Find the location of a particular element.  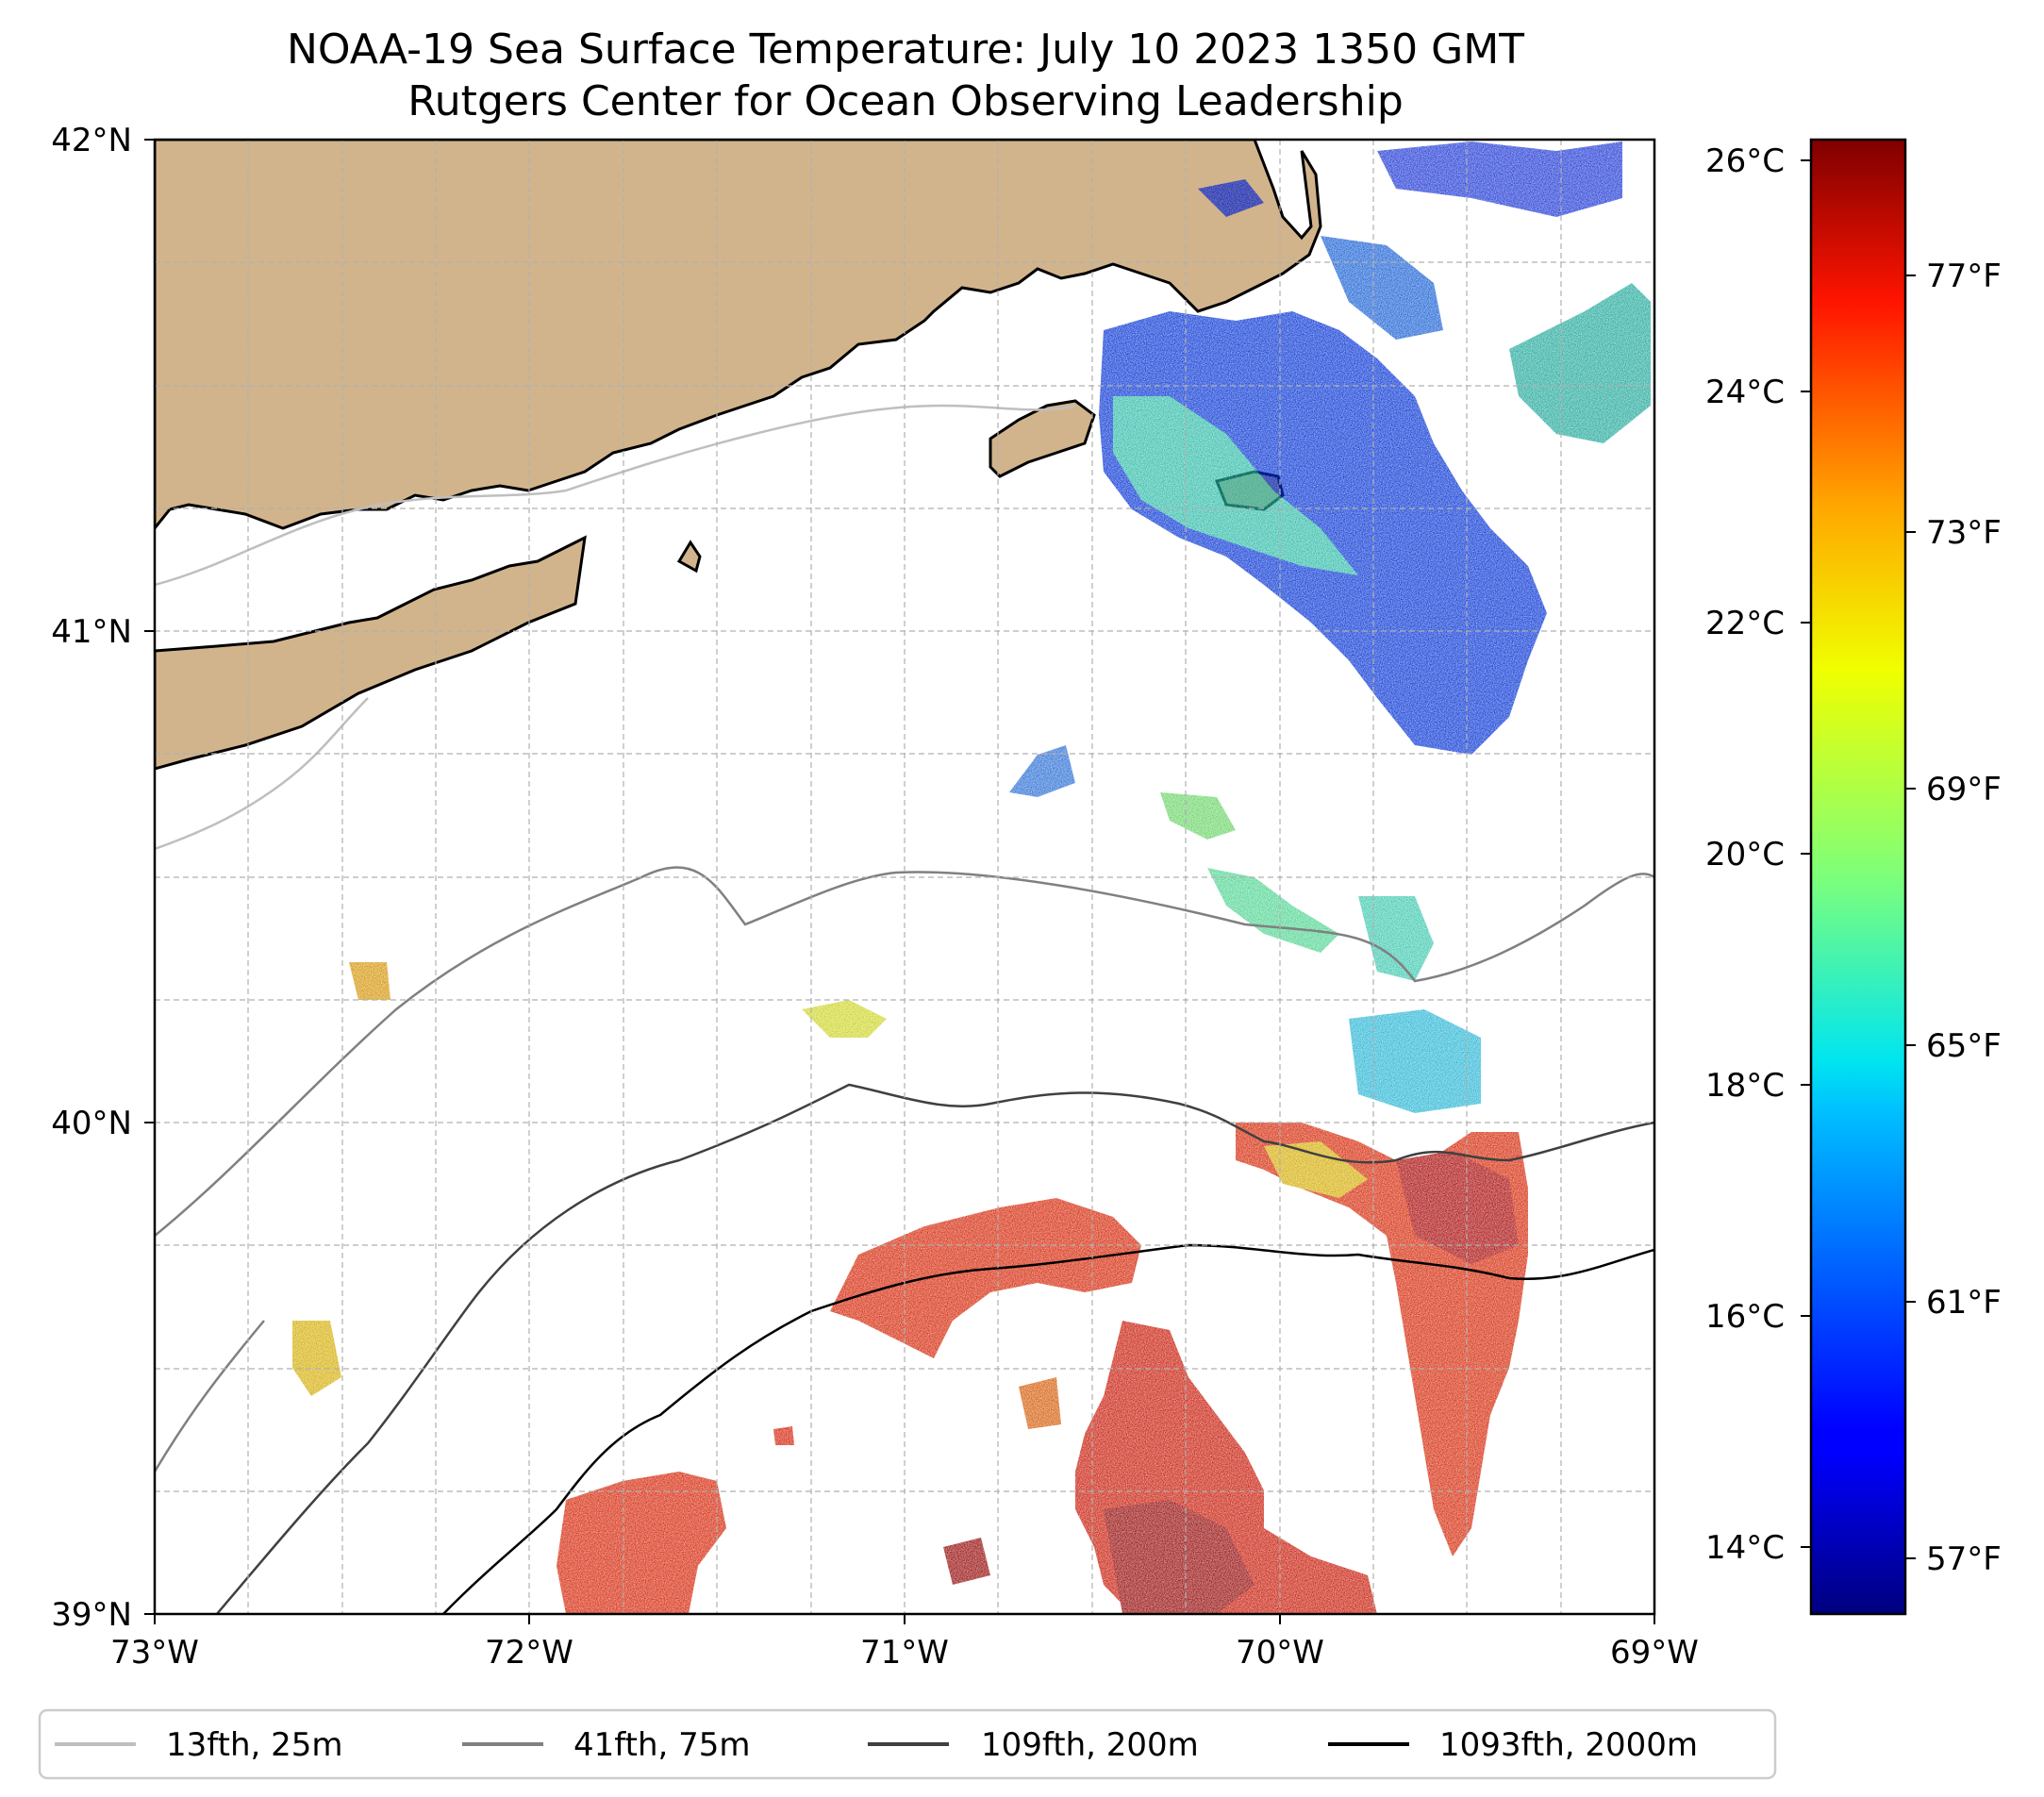

legend-label-25m: 13fth, 25m is located at coordinates (255, 1745).